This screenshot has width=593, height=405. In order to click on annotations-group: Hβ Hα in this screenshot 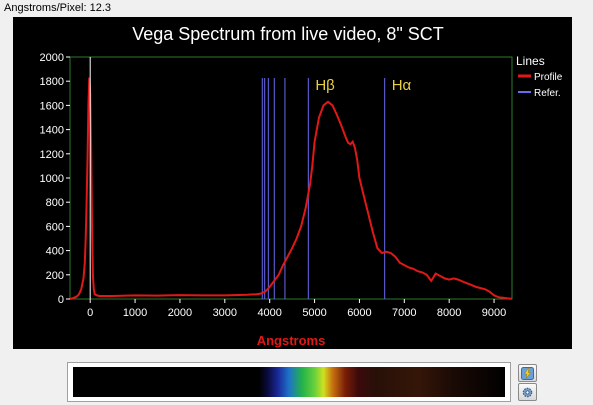, I will do `click(363, 85)`.